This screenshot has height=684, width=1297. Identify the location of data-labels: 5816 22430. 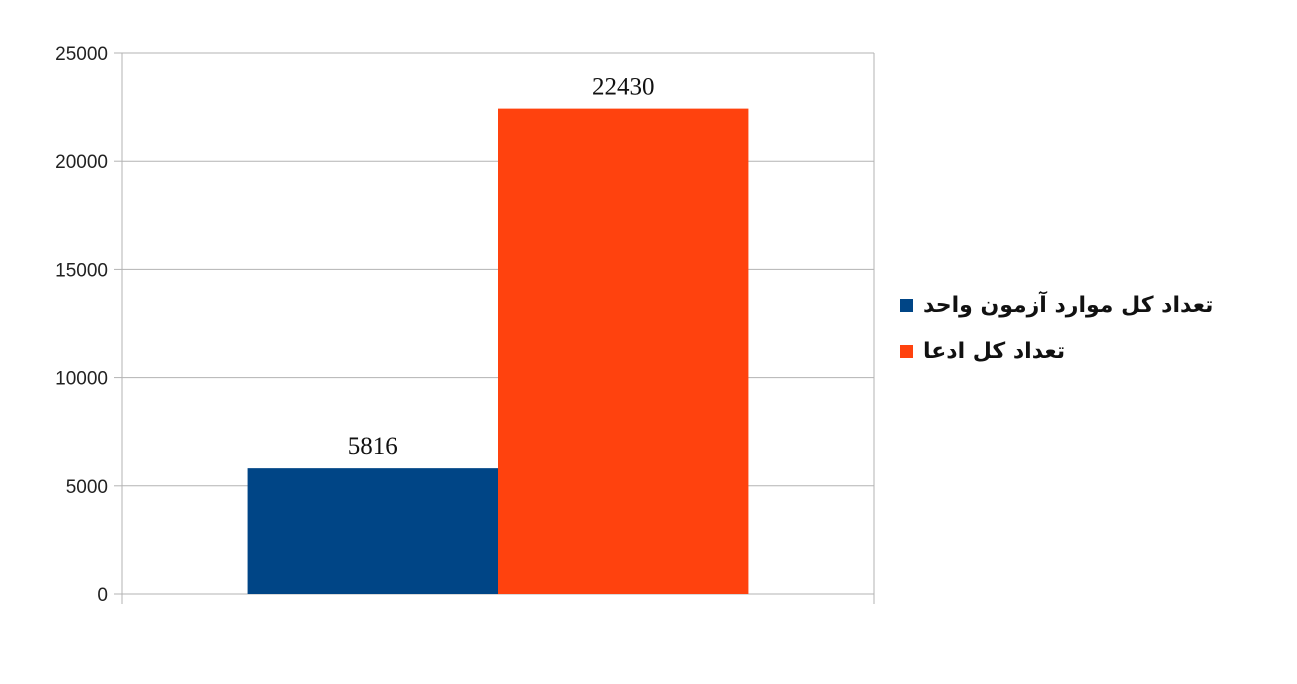
(501, 267).